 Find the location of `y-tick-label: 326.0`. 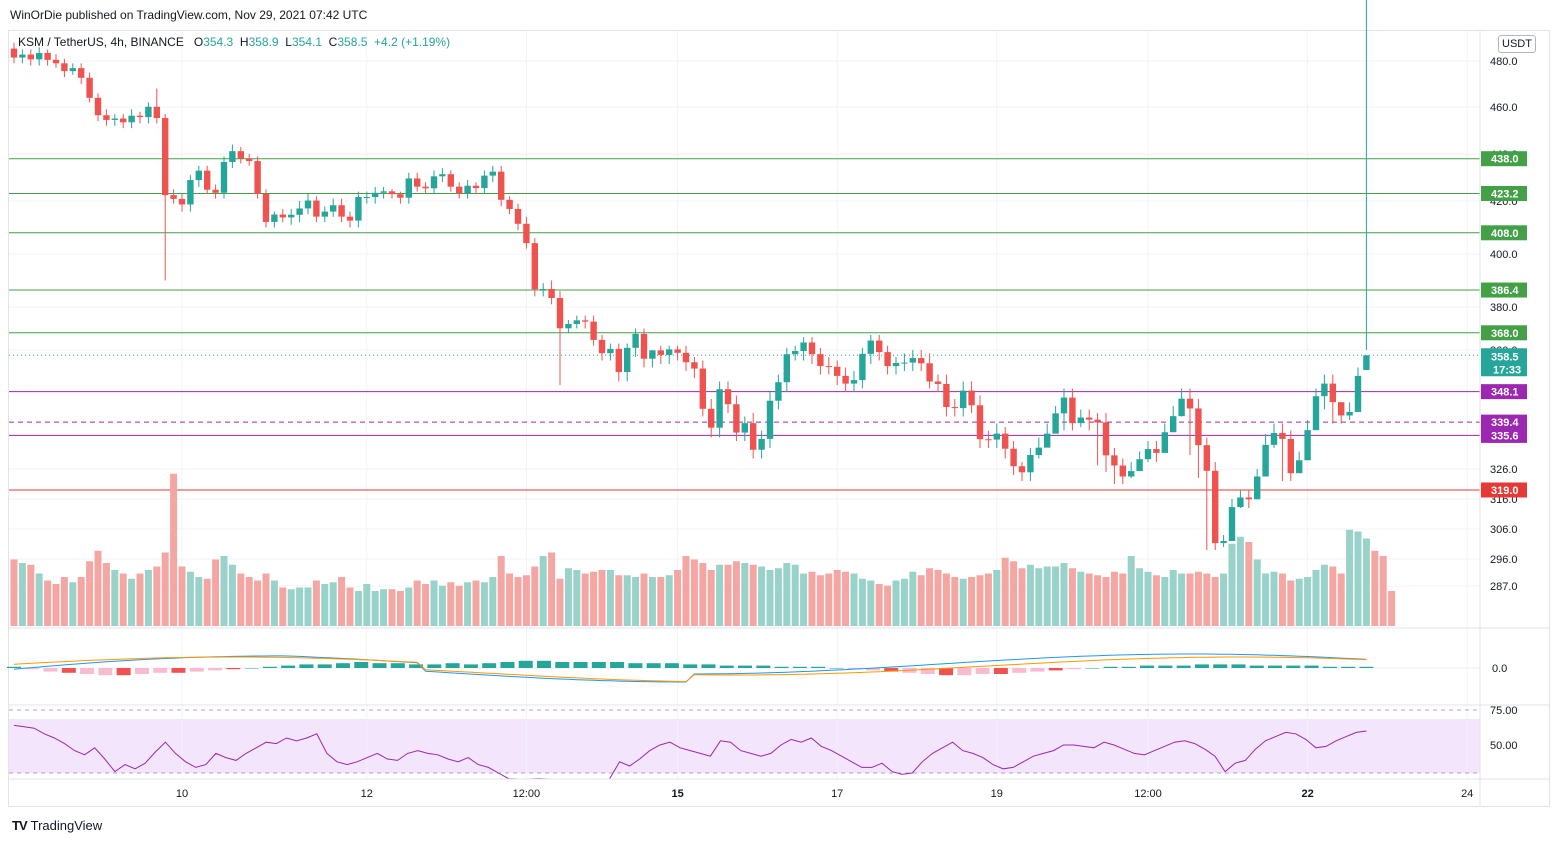

y-tick-label: 326.0 is located at coordinates (1504, 470).